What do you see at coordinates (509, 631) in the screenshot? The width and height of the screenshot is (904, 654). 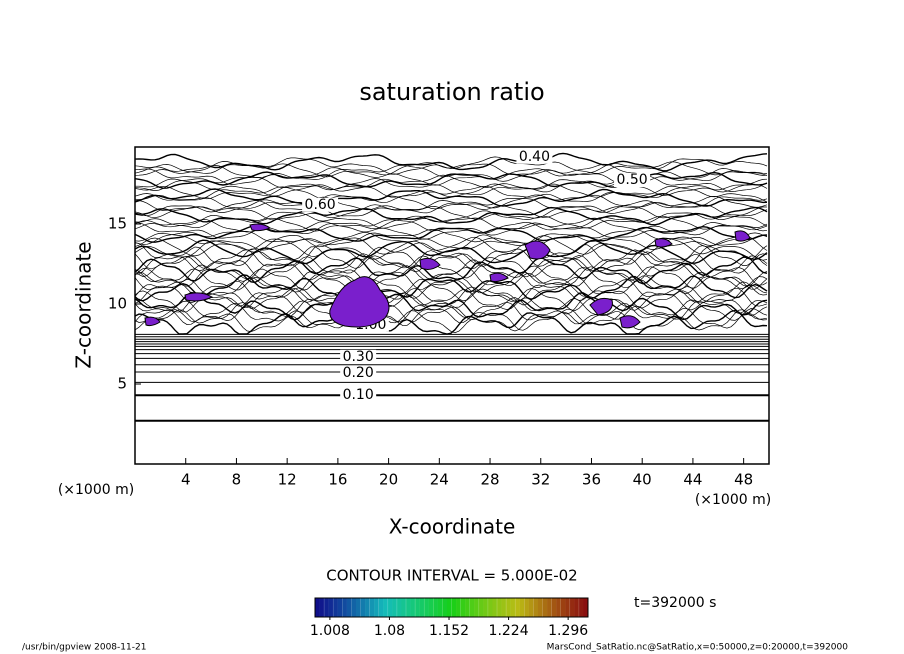 I see `colorbar-tick-label: 1.224` at bounding box center [509, 631].